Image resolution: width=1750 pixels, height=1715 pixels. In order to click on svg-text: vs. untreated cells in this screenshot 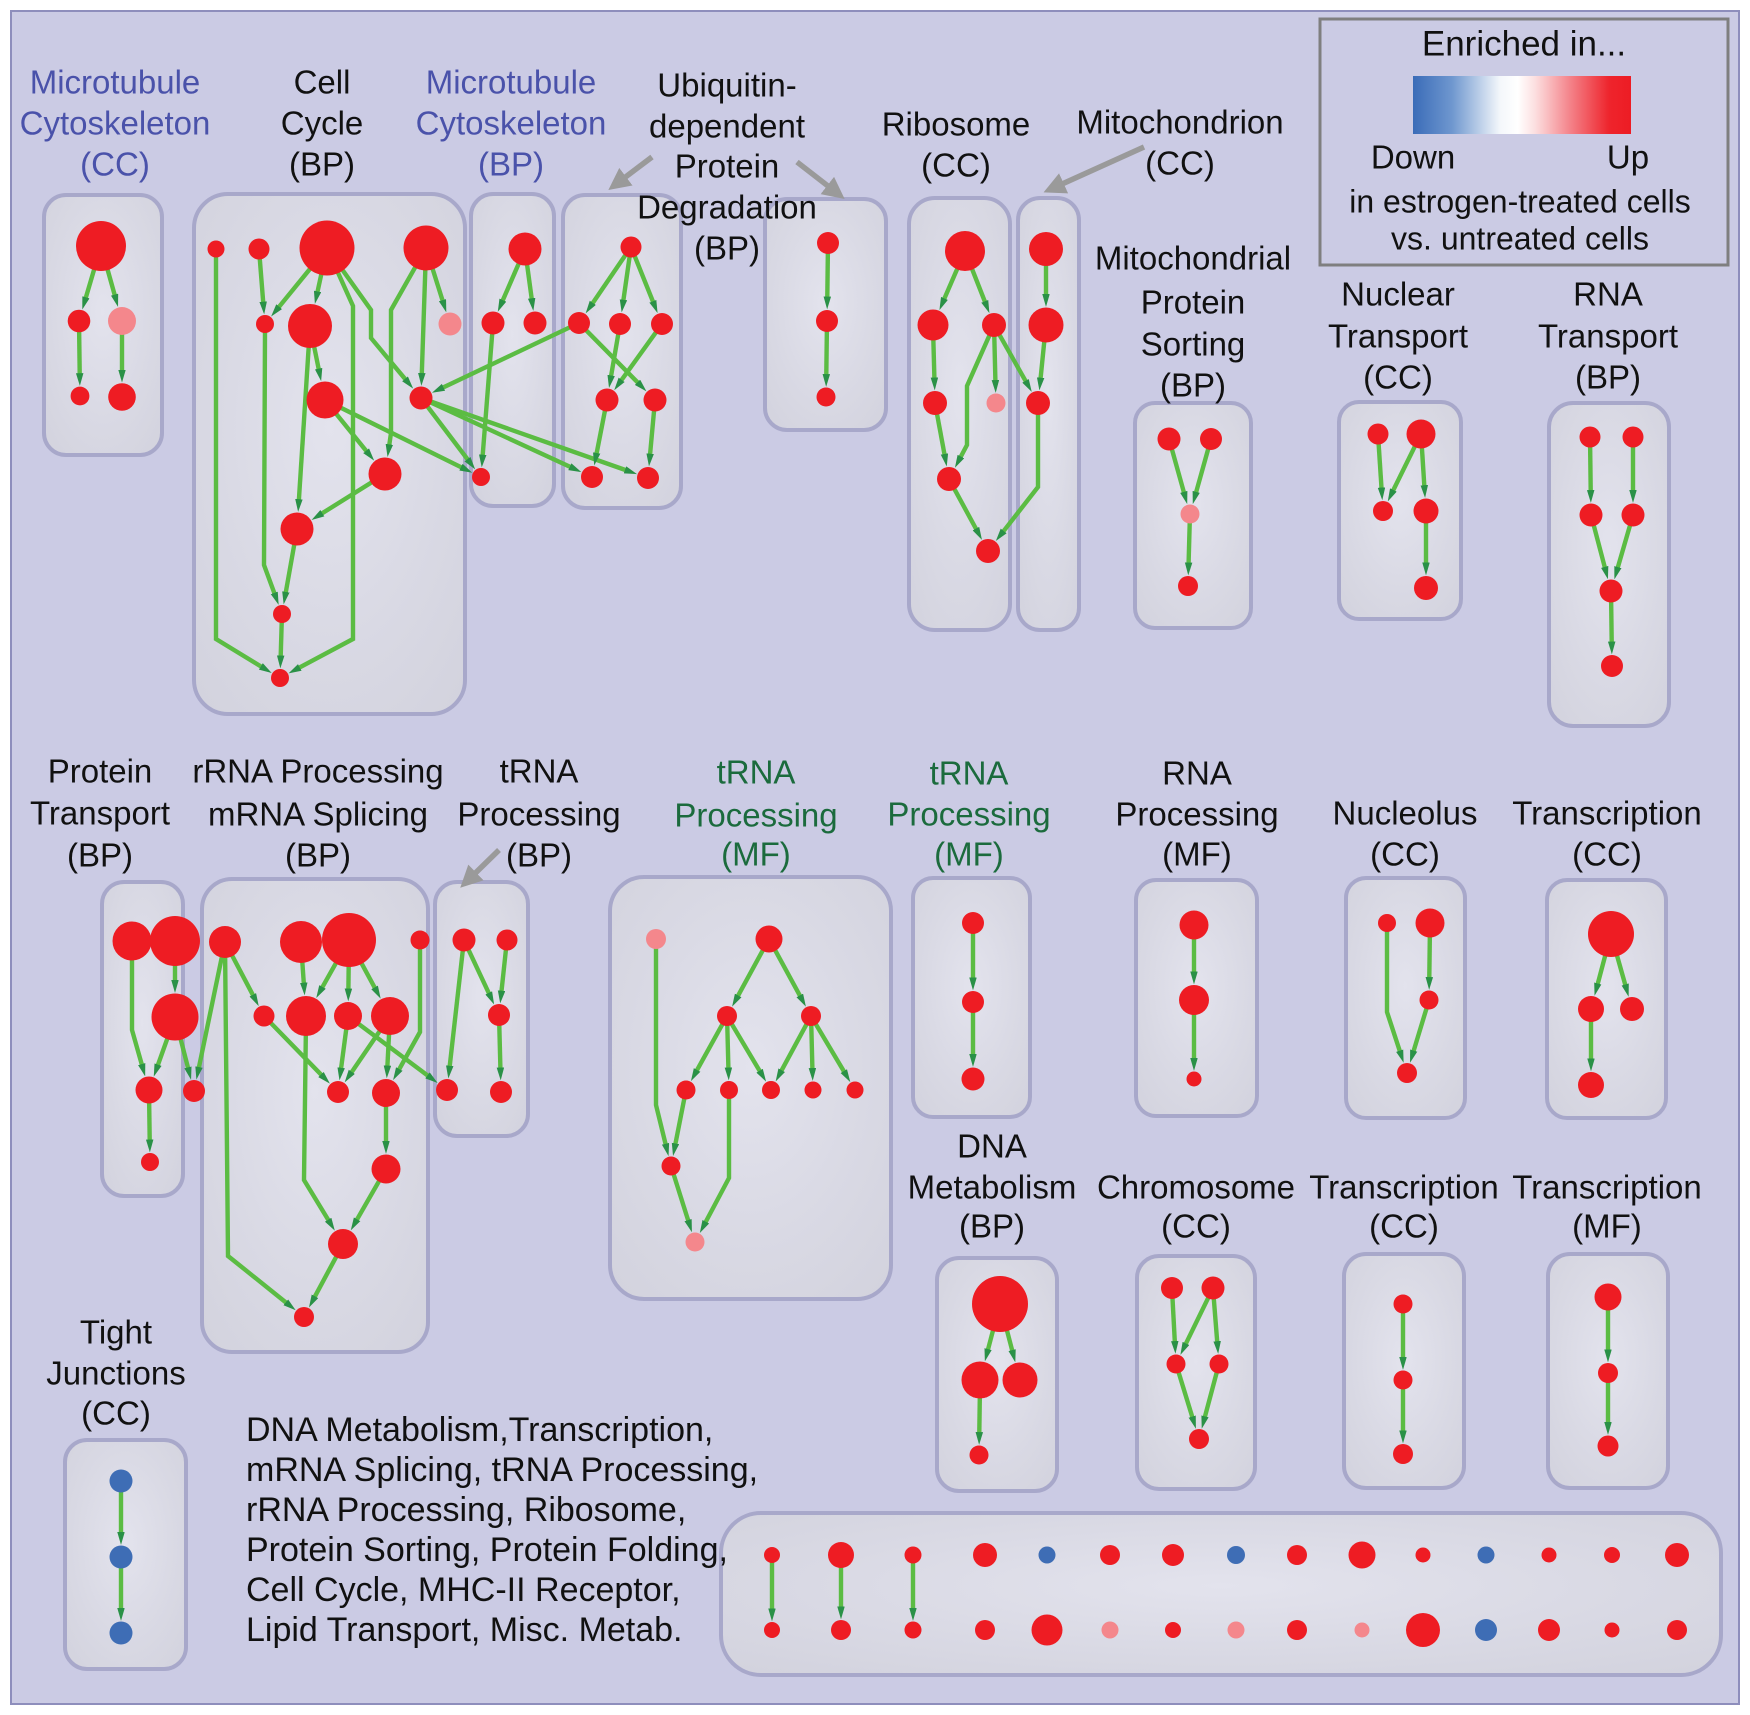, I will do `click(1520, 238)`.